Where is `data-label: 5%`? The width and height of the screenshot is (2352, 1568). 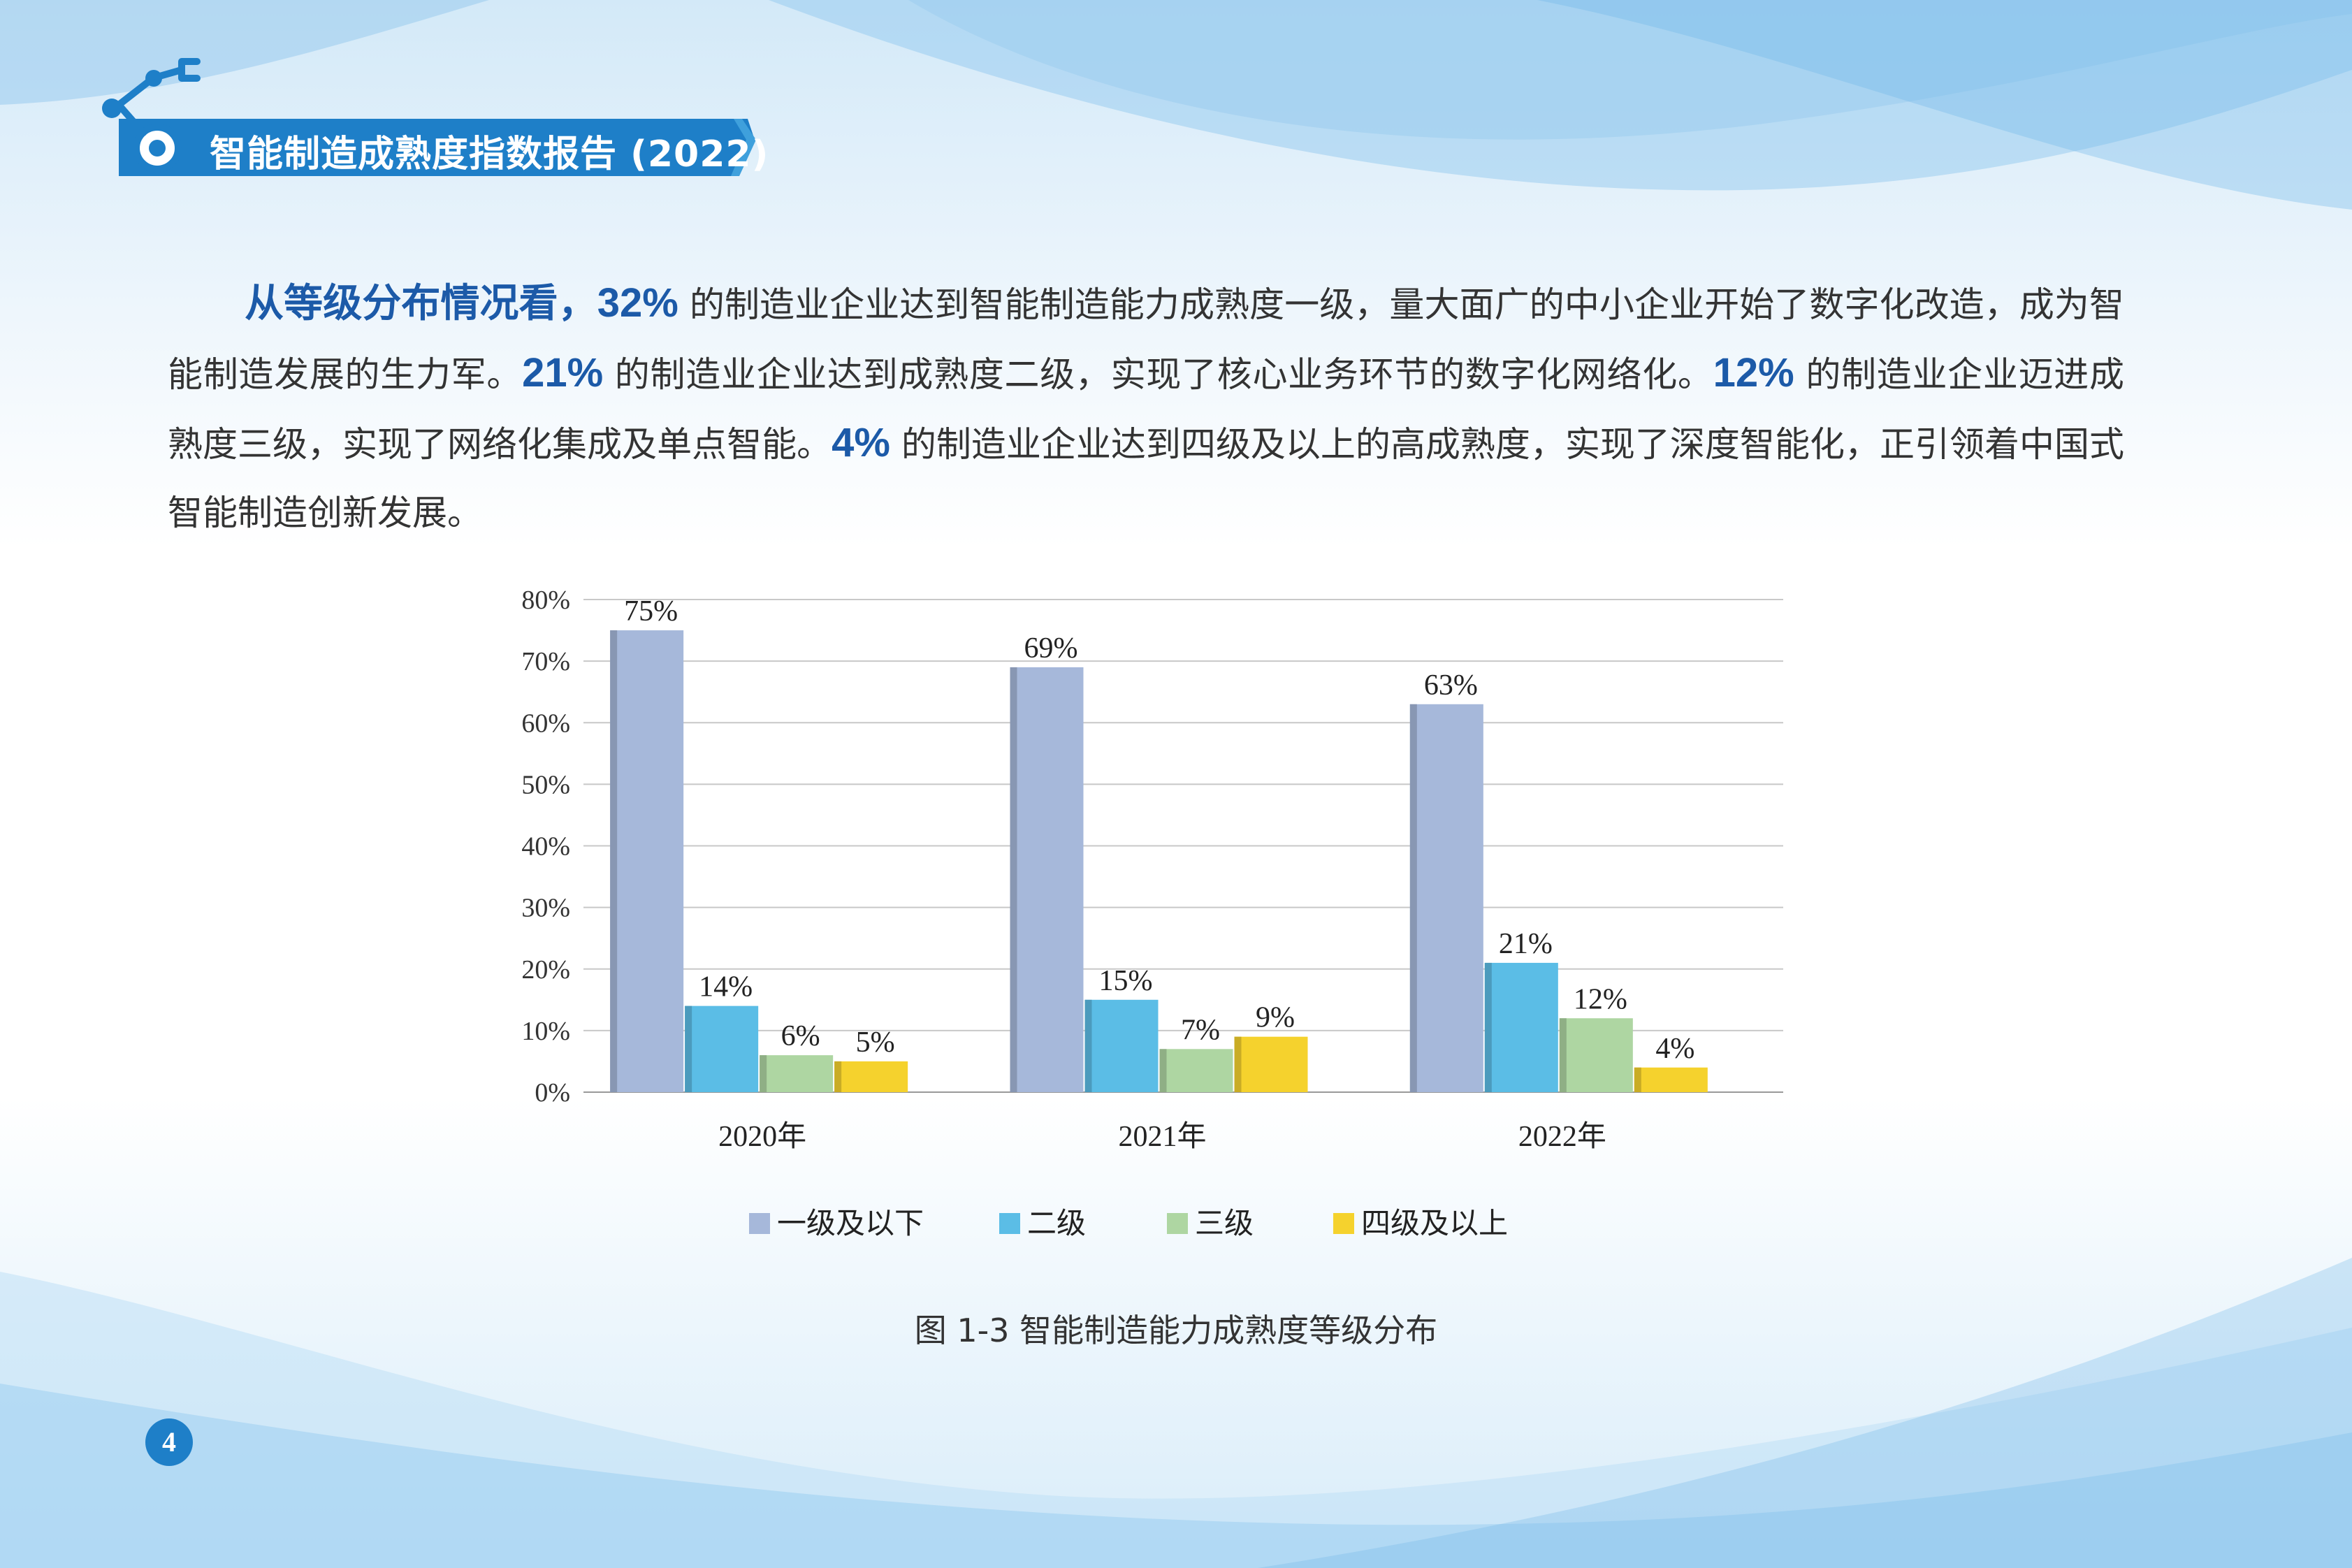 data-label: 5% is located at coordinates (875, 1042).